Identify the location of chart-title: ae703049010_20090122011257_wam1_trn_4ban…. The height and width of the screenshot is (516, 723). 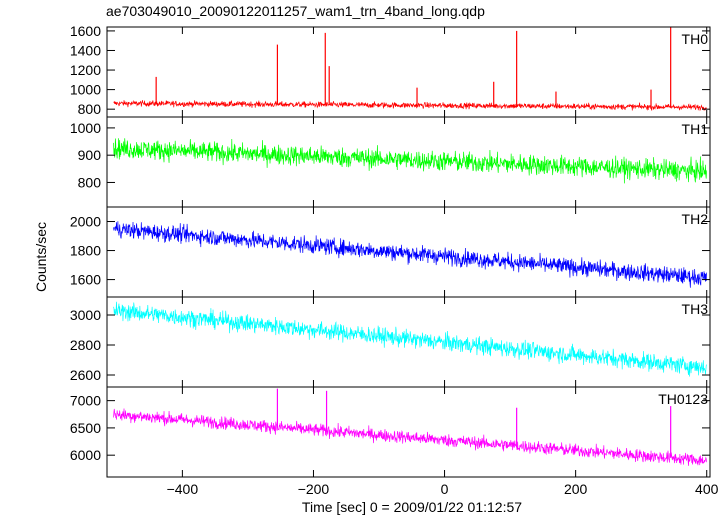
(295, 11).